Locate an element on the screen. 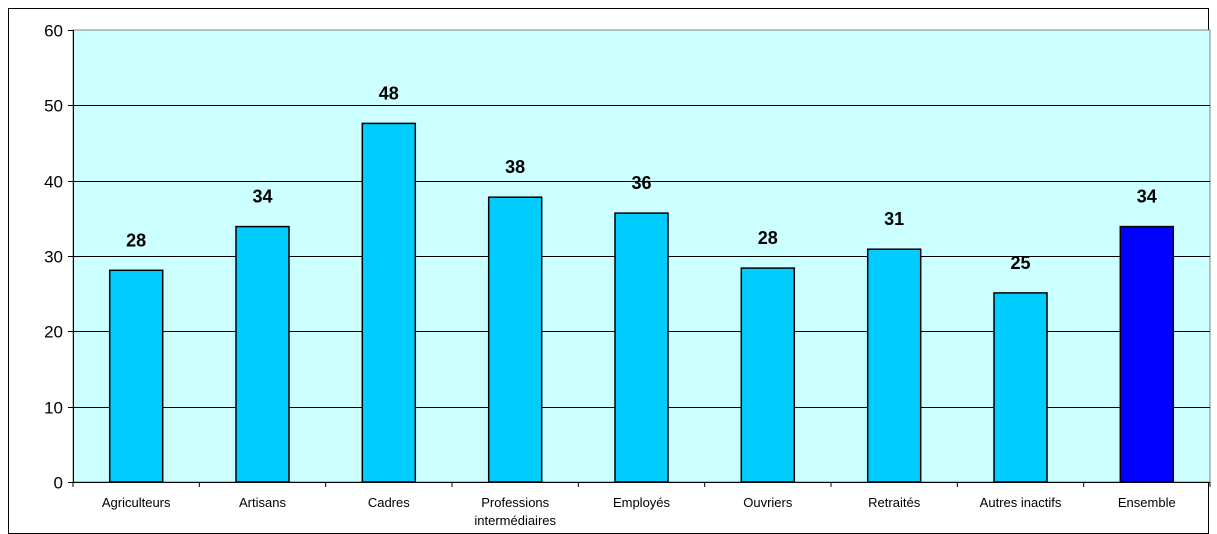 The width and height of the screenshot is (1217, 534). y-tick-label: 30 is located at coordinates (53, 257).